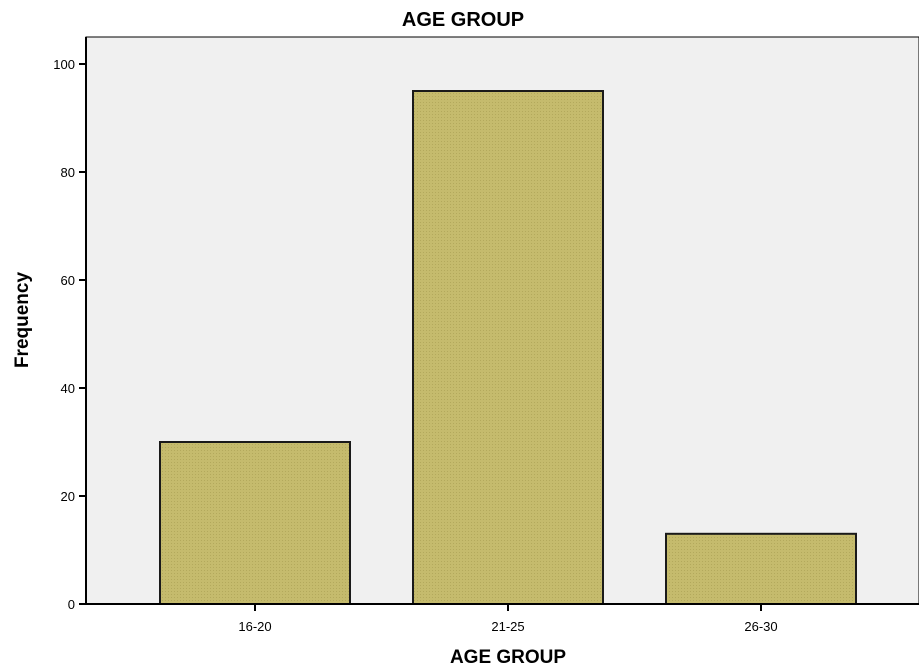  I want to click on y-tick-label: 20, so click(68, 496).